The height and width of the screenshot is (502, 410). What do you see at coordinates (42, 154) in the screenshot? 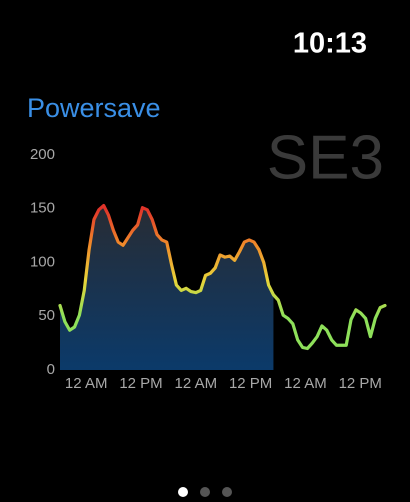
I see `y-tick-label: 200` at bounding box center [42, 154].